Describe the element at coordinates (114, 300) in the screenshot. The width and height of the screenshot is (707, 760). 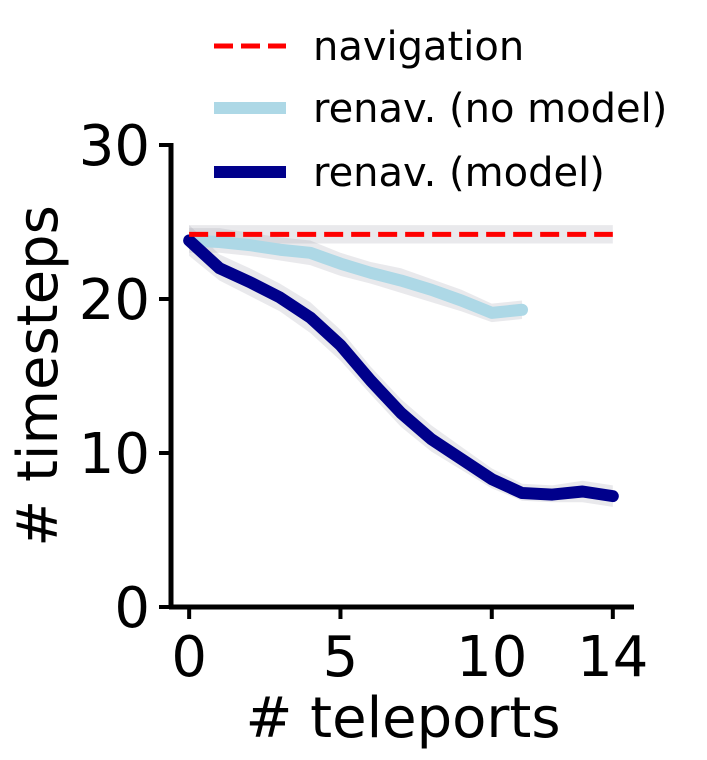
I see `y-tick-label: 20` at that location.